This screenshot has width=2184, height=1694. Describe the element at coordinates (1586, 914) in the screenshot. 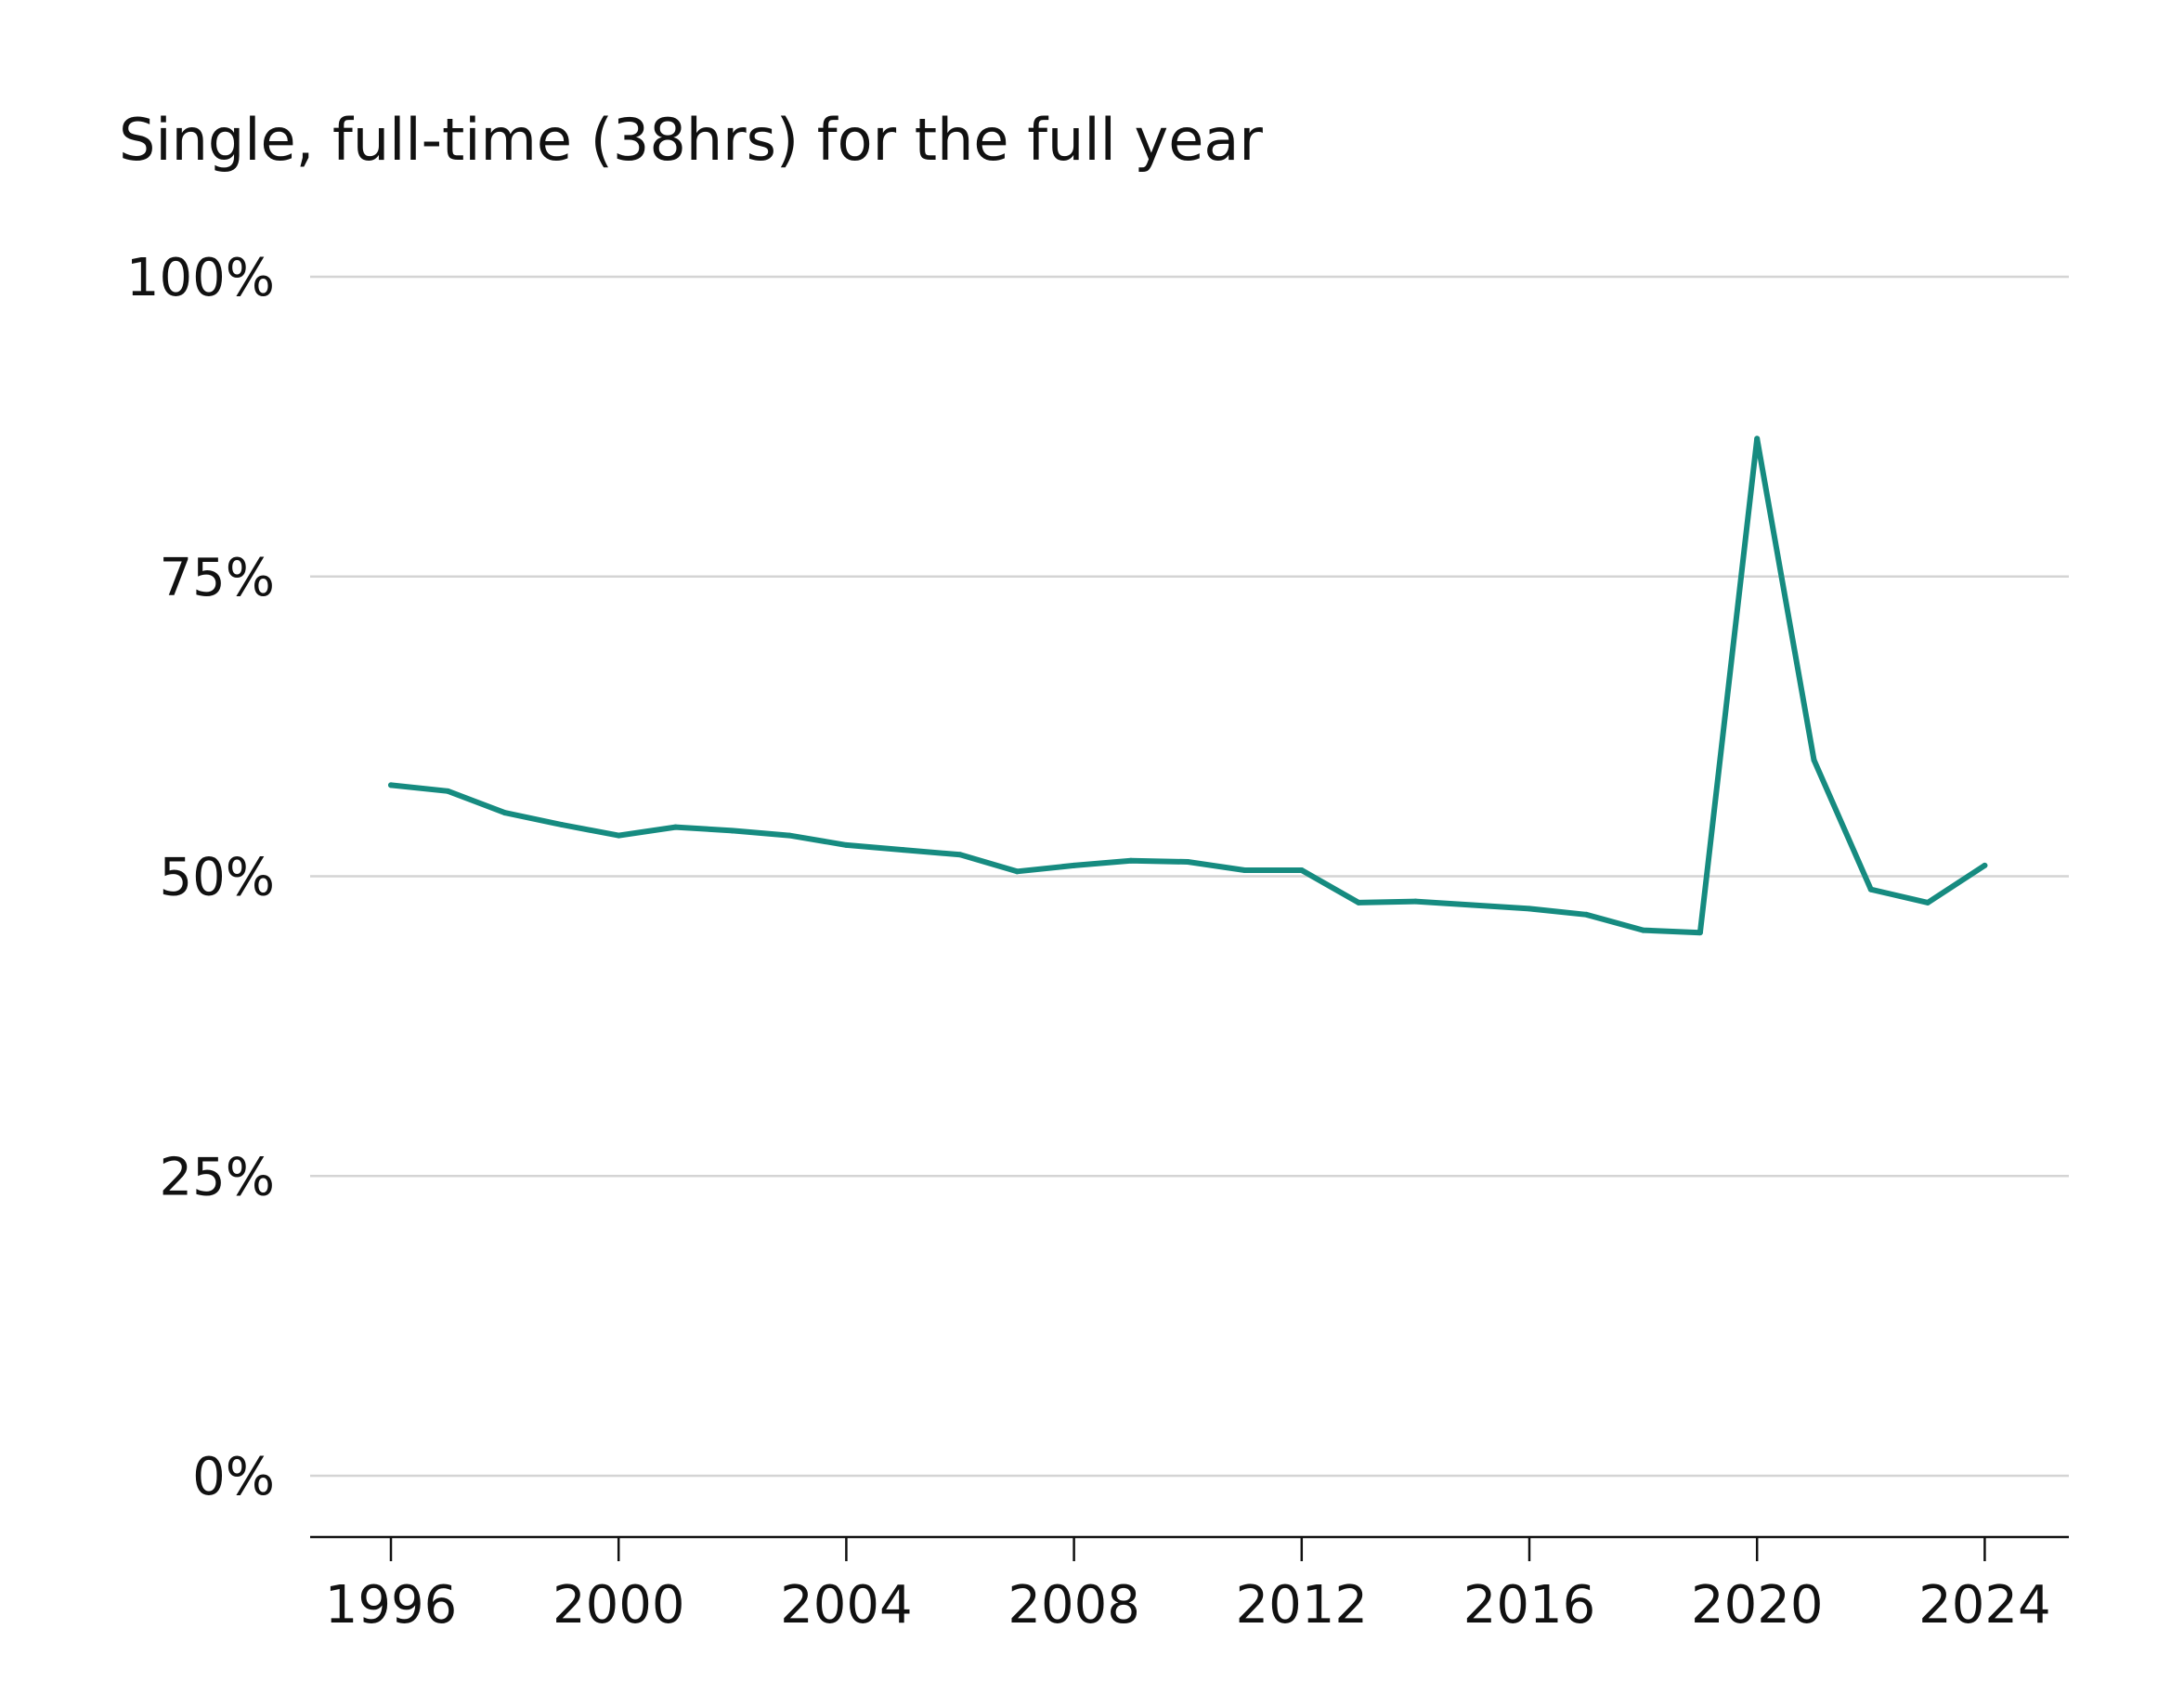

I see `data-point-2017` at that location.